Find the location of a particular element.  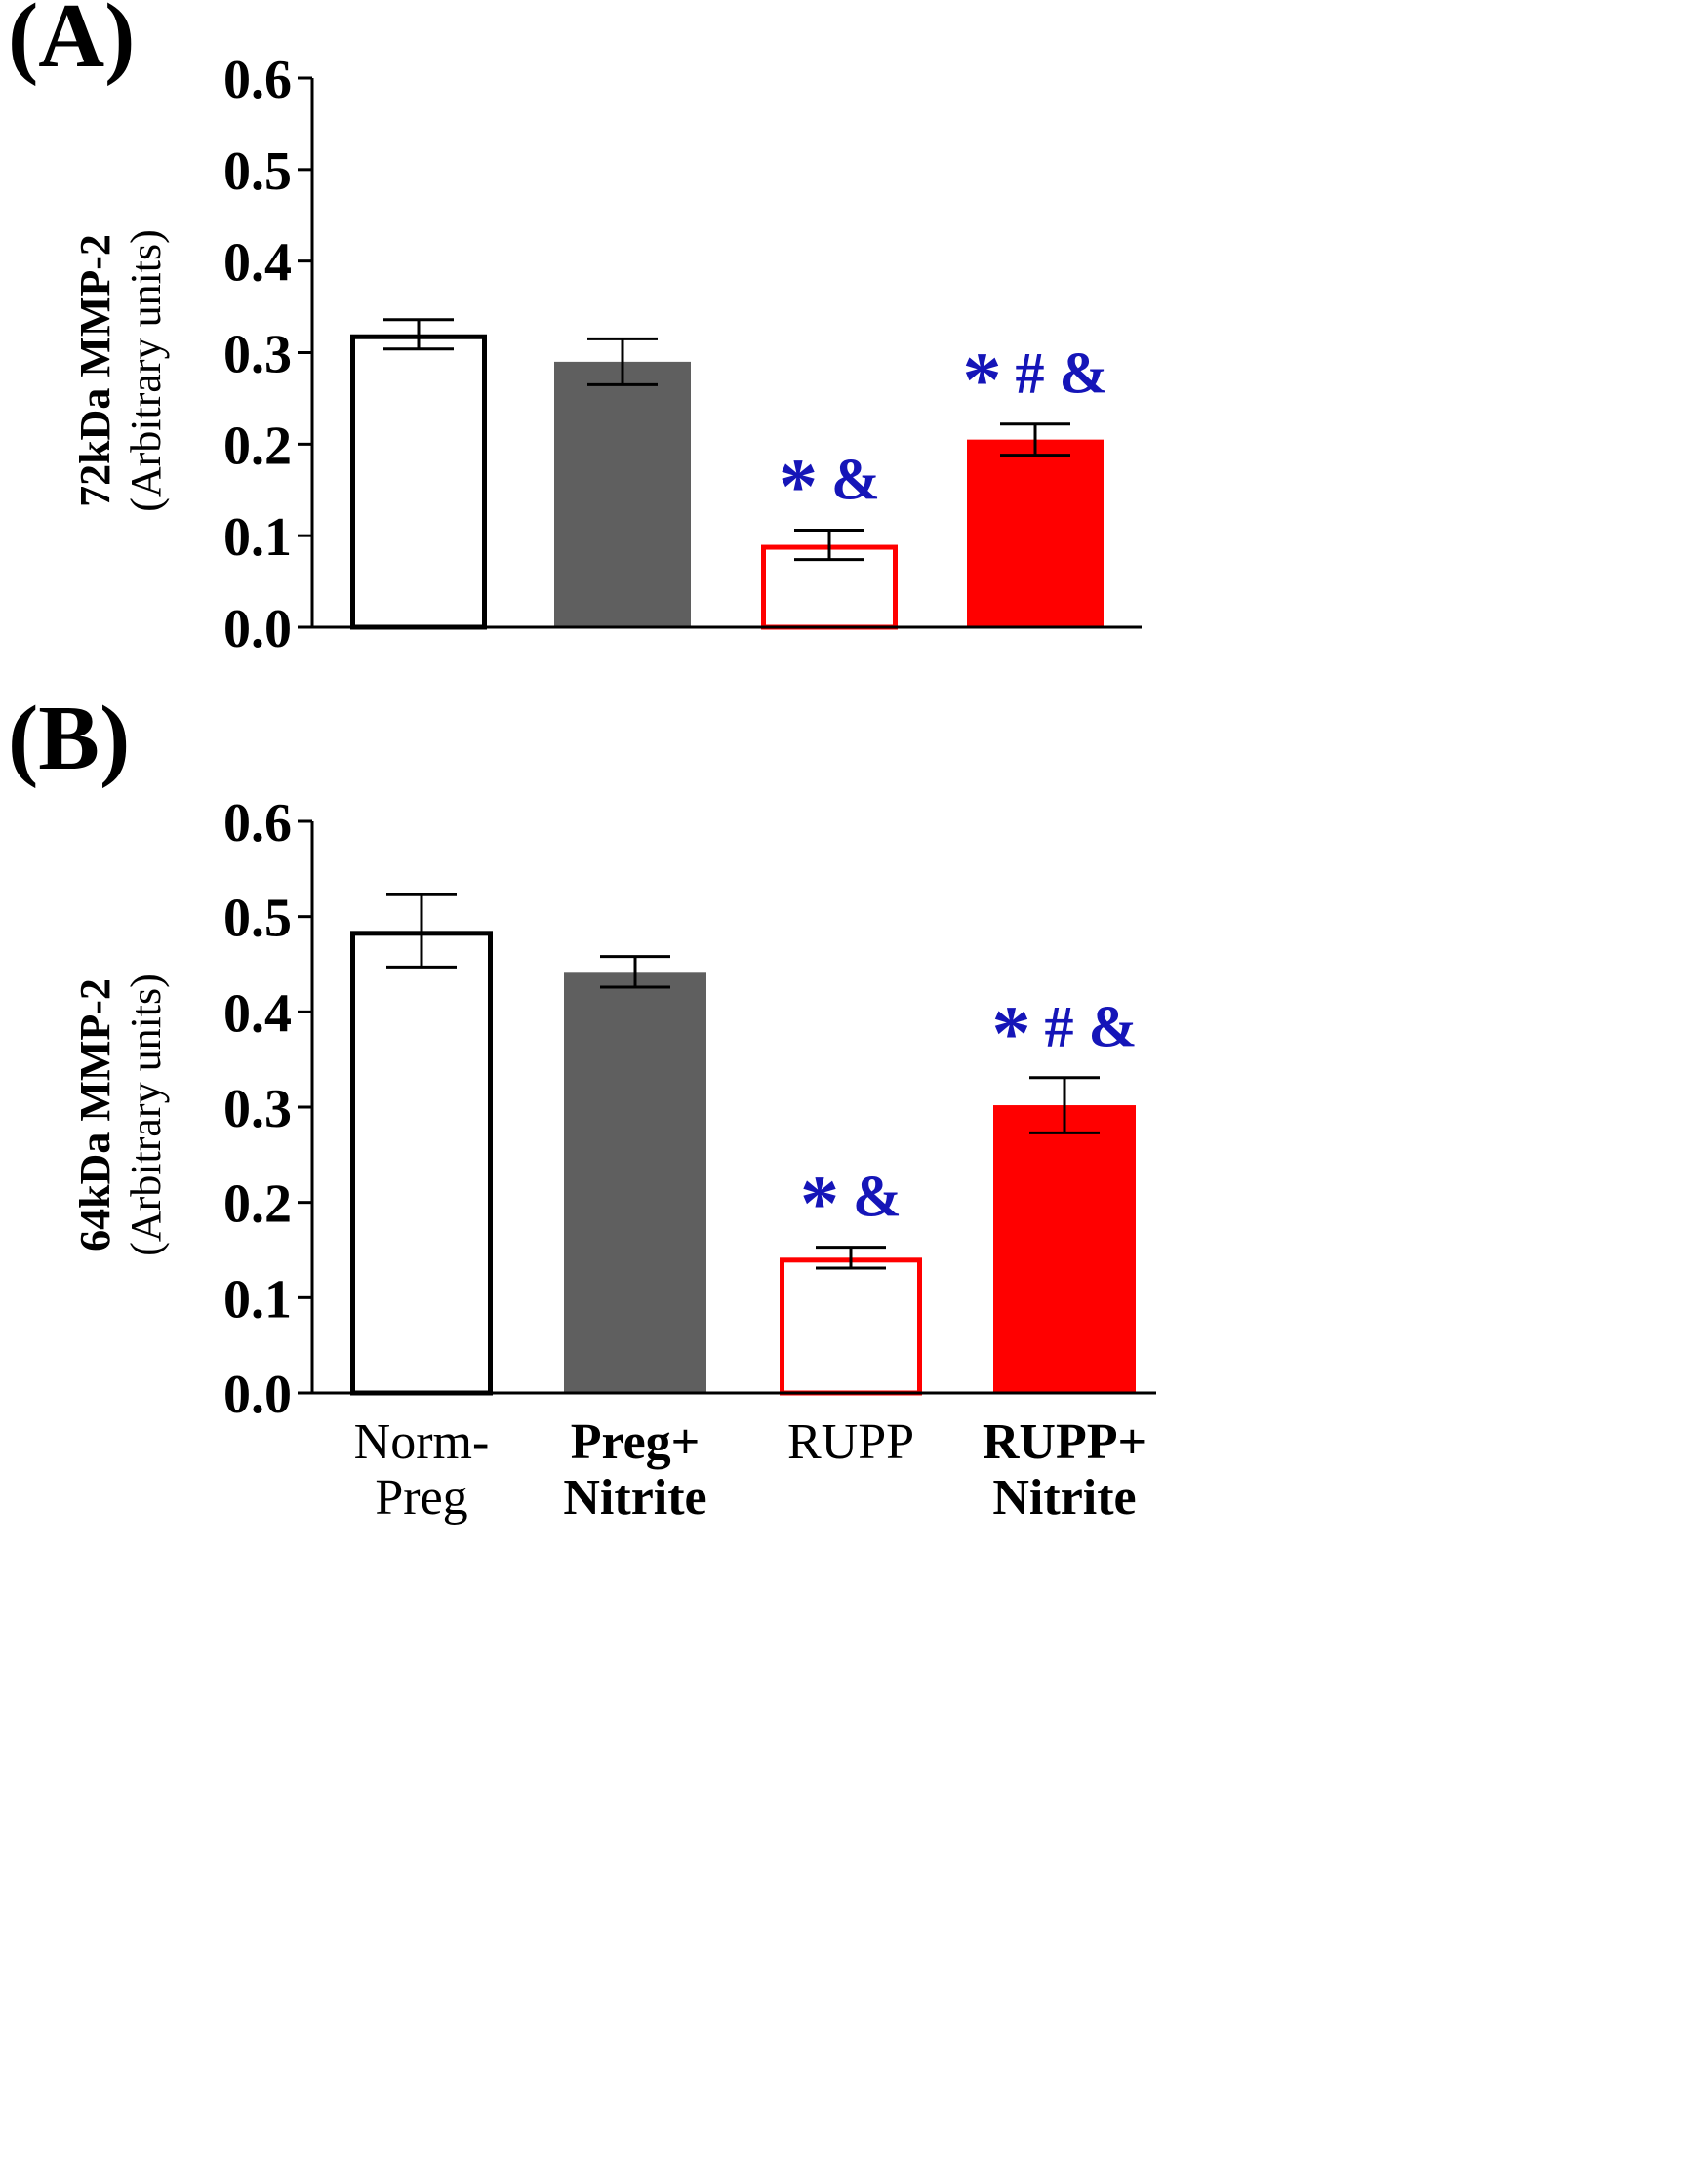

x-category-label-line2: Preg is located at coordinates (421, 1498).